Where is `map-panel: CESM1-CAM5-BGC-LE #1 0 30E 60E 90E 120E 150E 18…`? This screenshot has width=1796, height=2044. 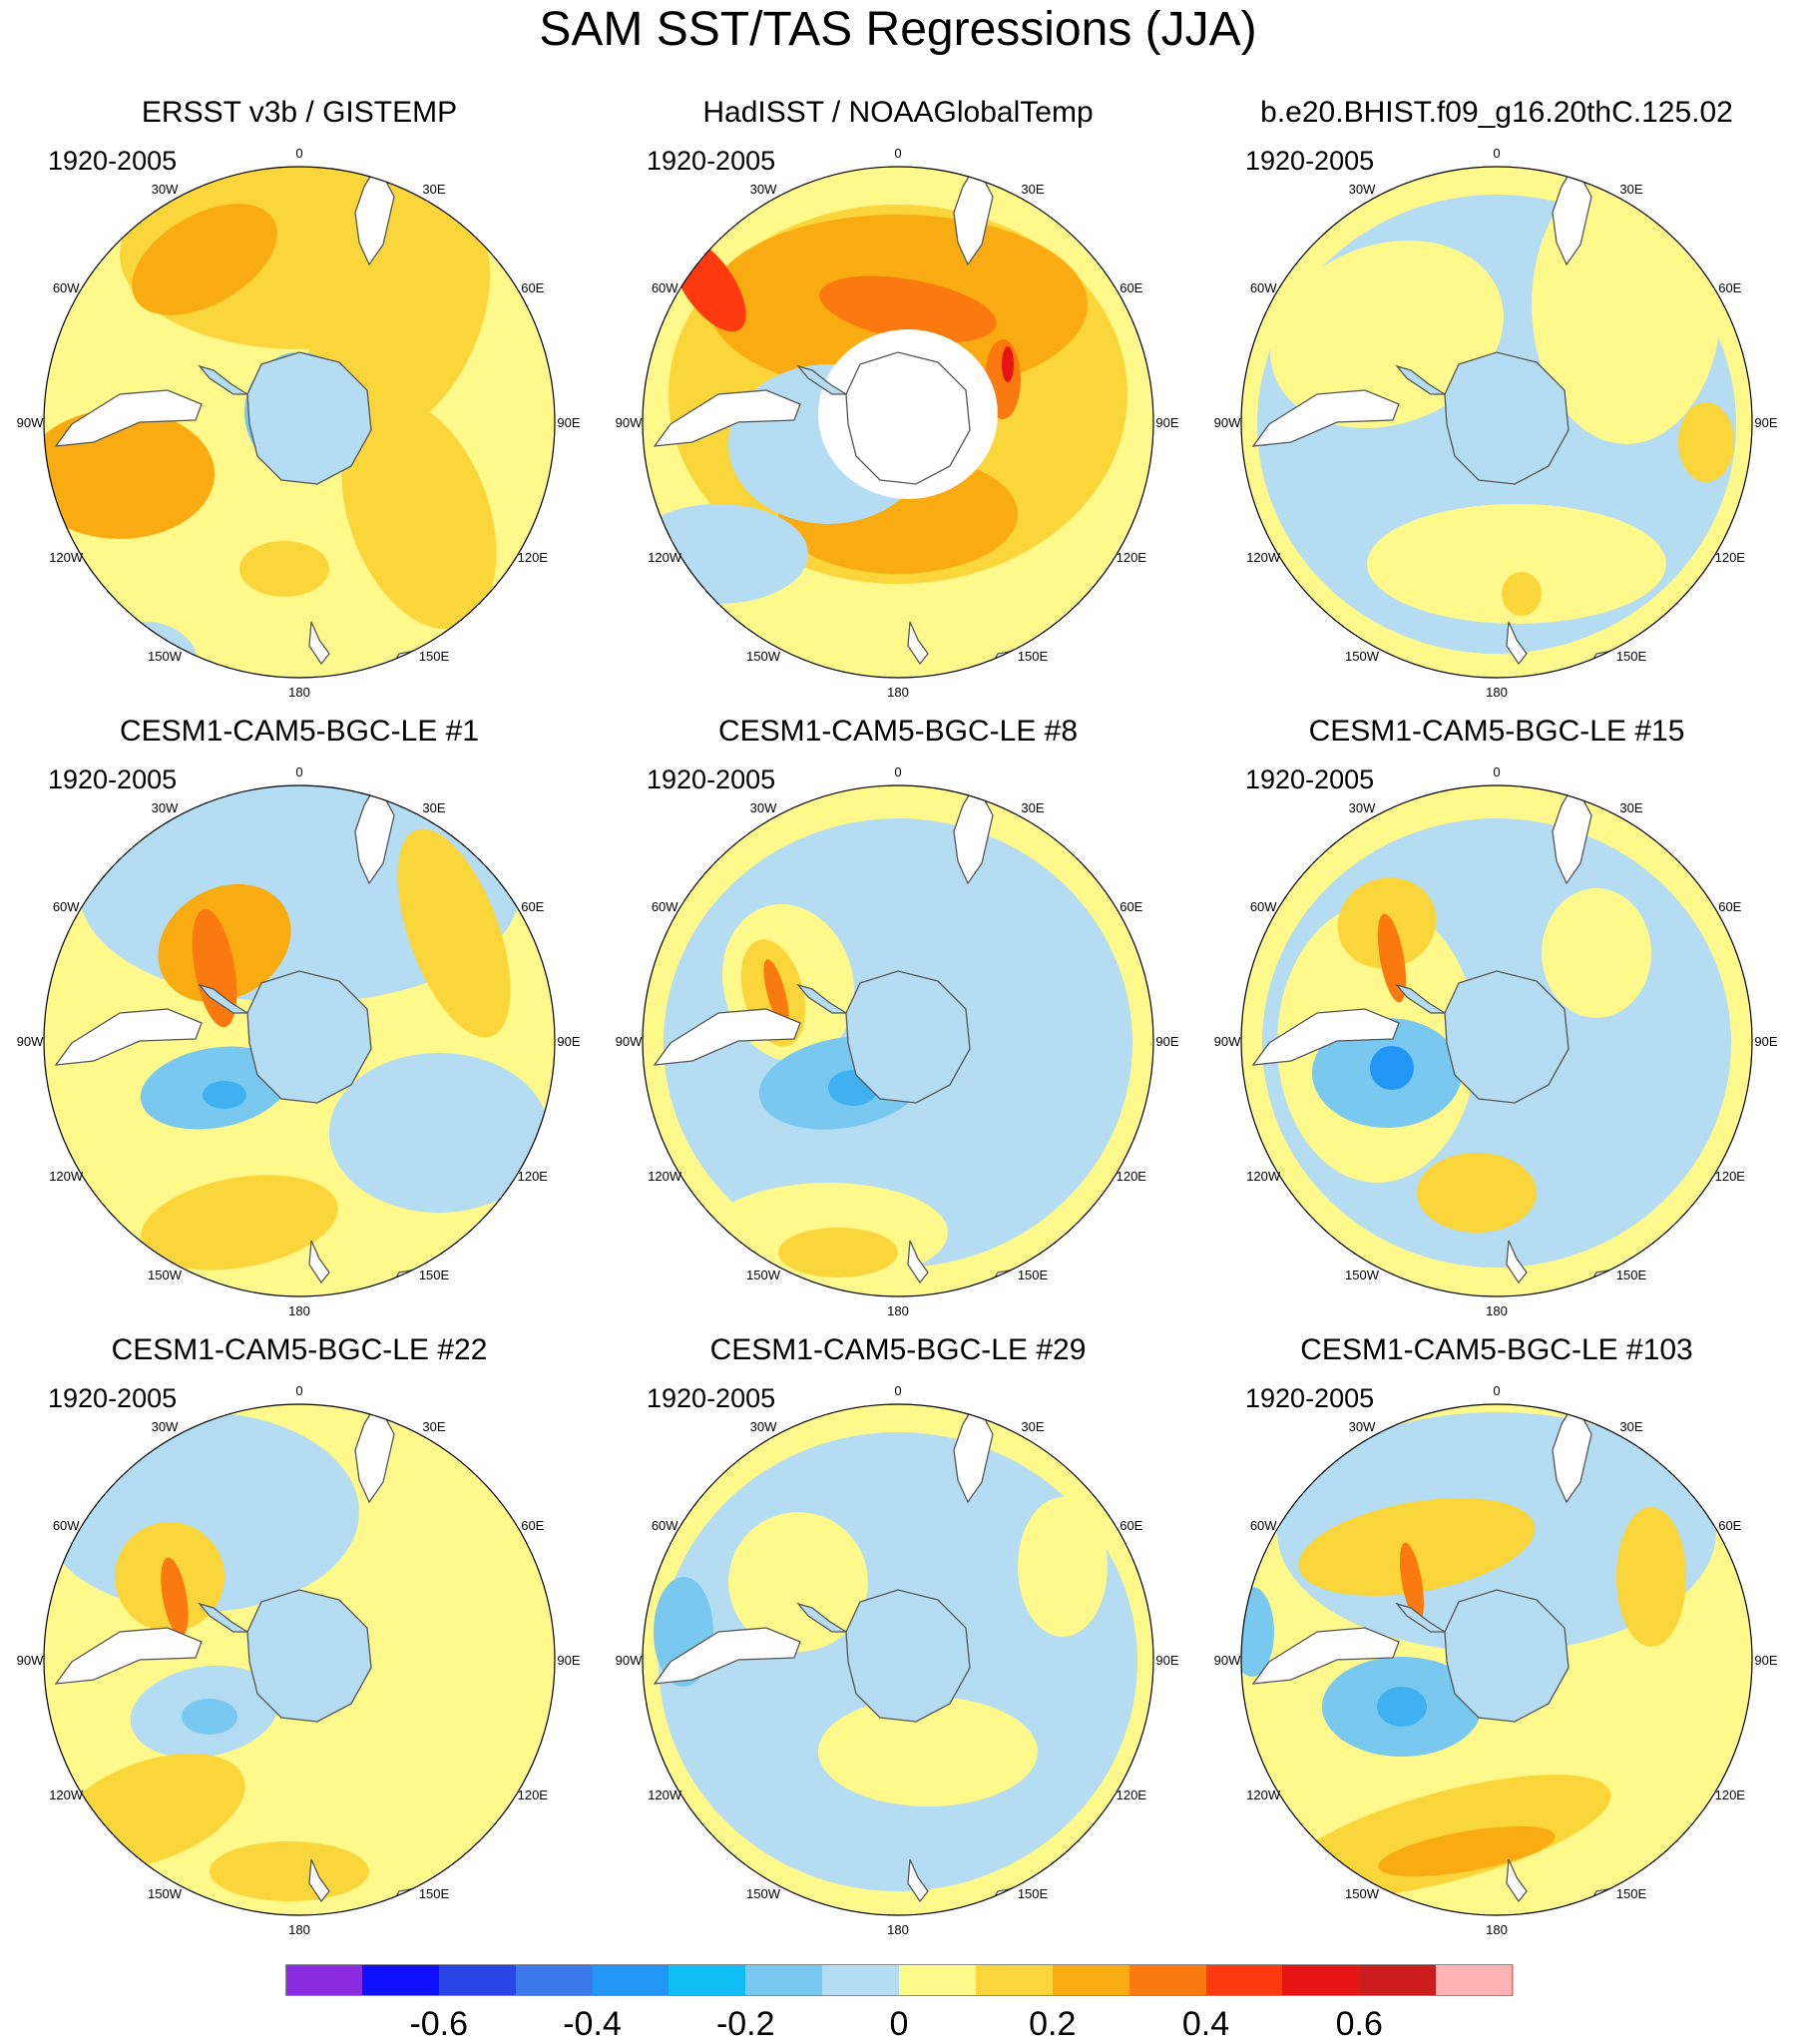
map-panel: CESM1-CAM5-BGC-LE #1 0 30E 60E 90E 120E 150E 18… is located at coordinates (299, 1023).